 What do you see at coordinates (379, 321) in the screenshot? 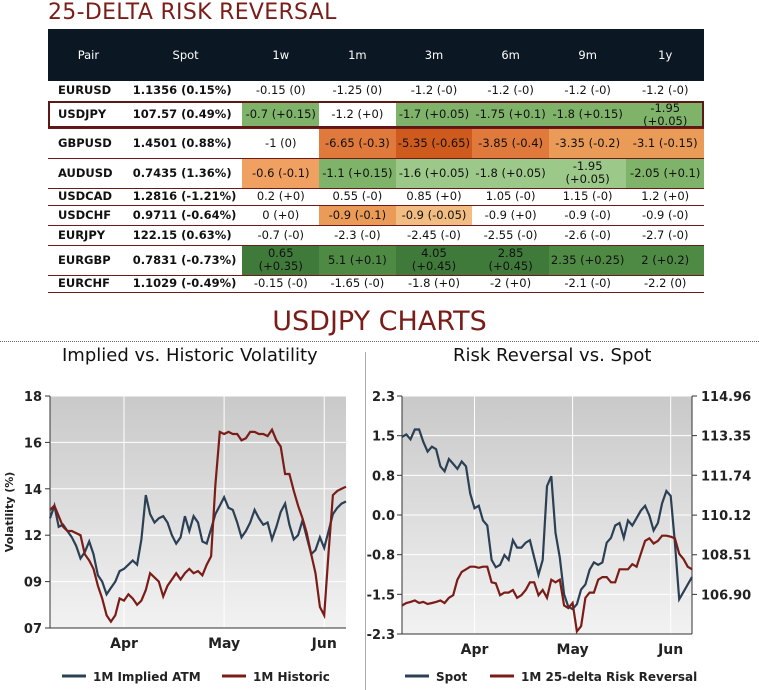
I see `charts-section-title: USDJPY CHARTS` at bounding box center [379, 321].